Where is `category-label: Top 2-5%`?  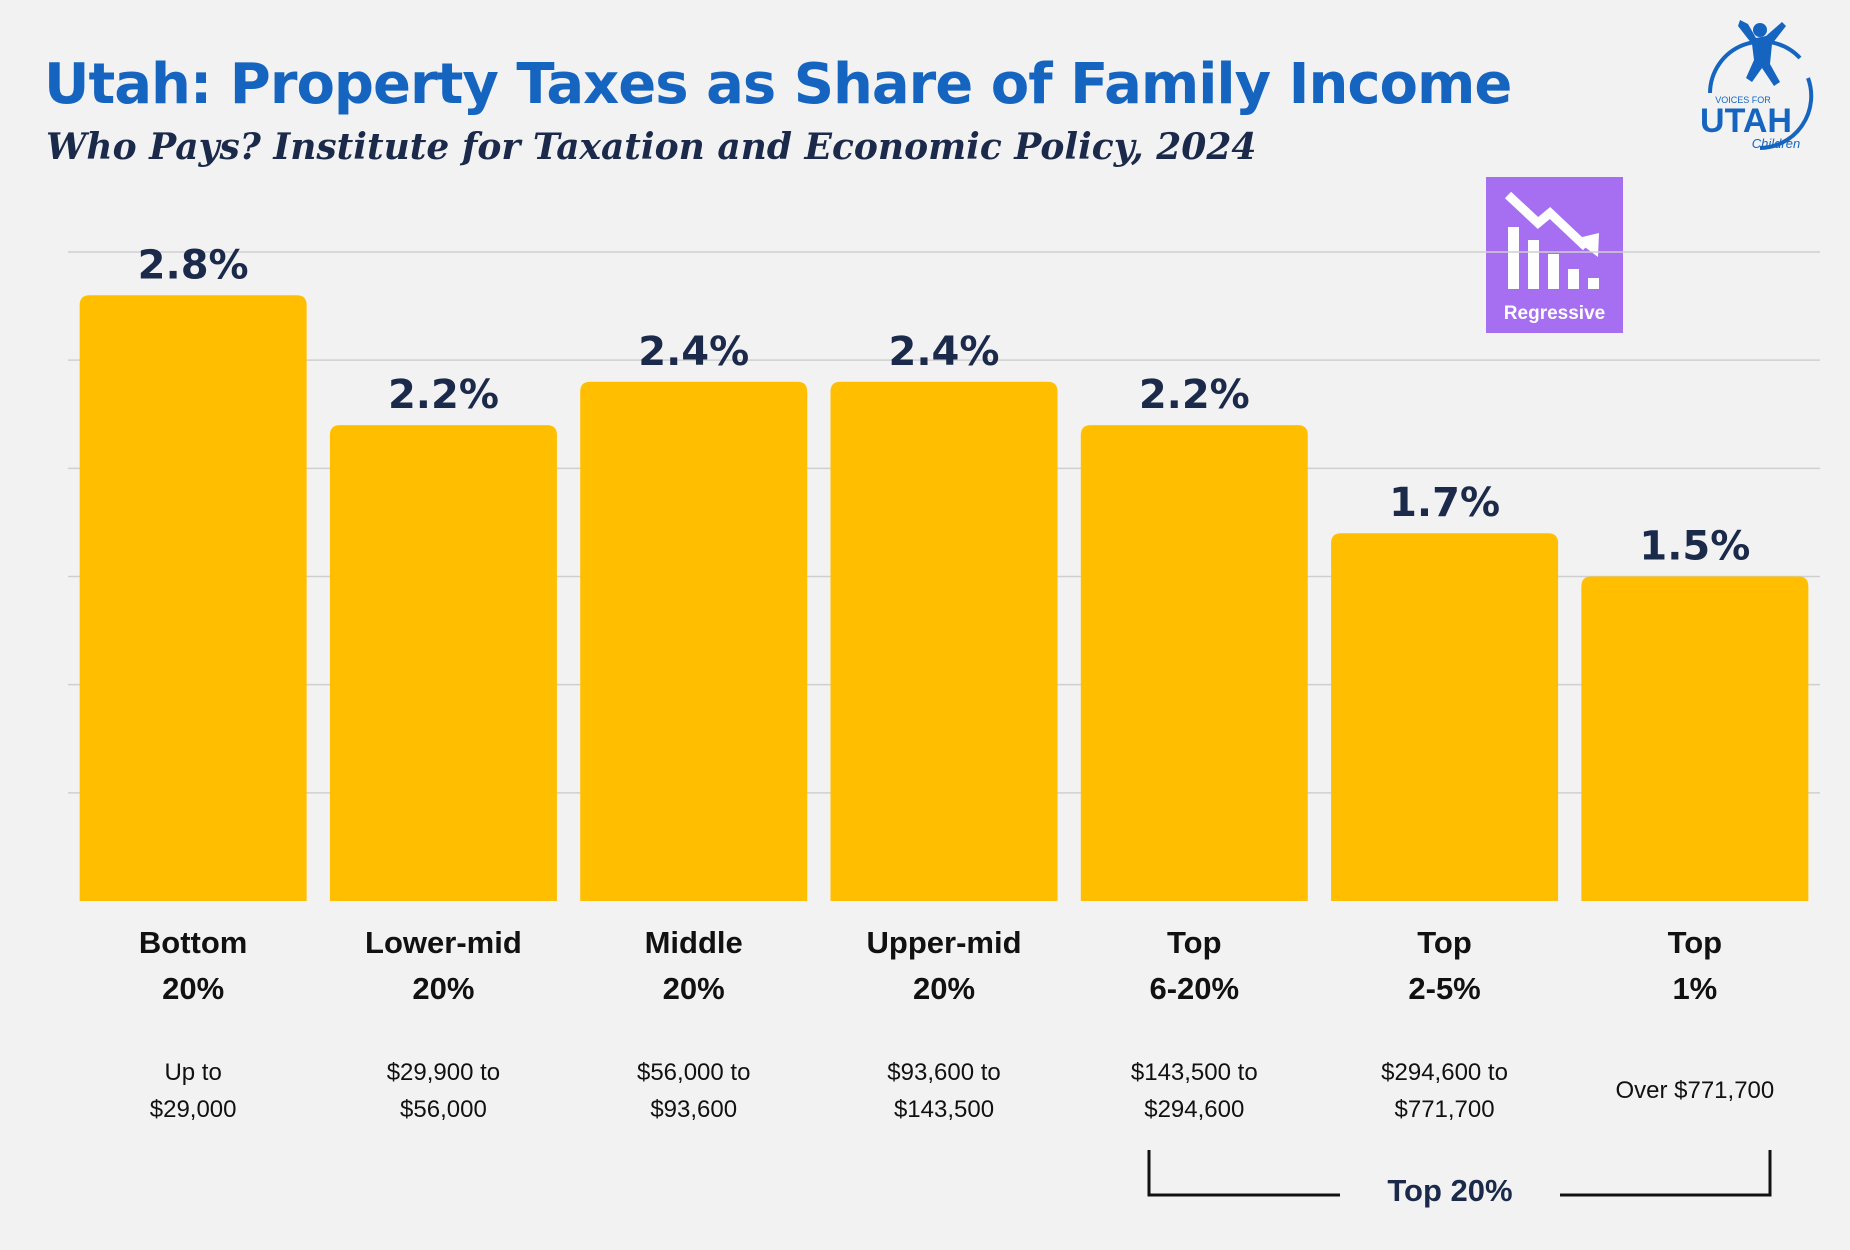
category-label: Top 2-5% is located at coordinates (1445, 966).